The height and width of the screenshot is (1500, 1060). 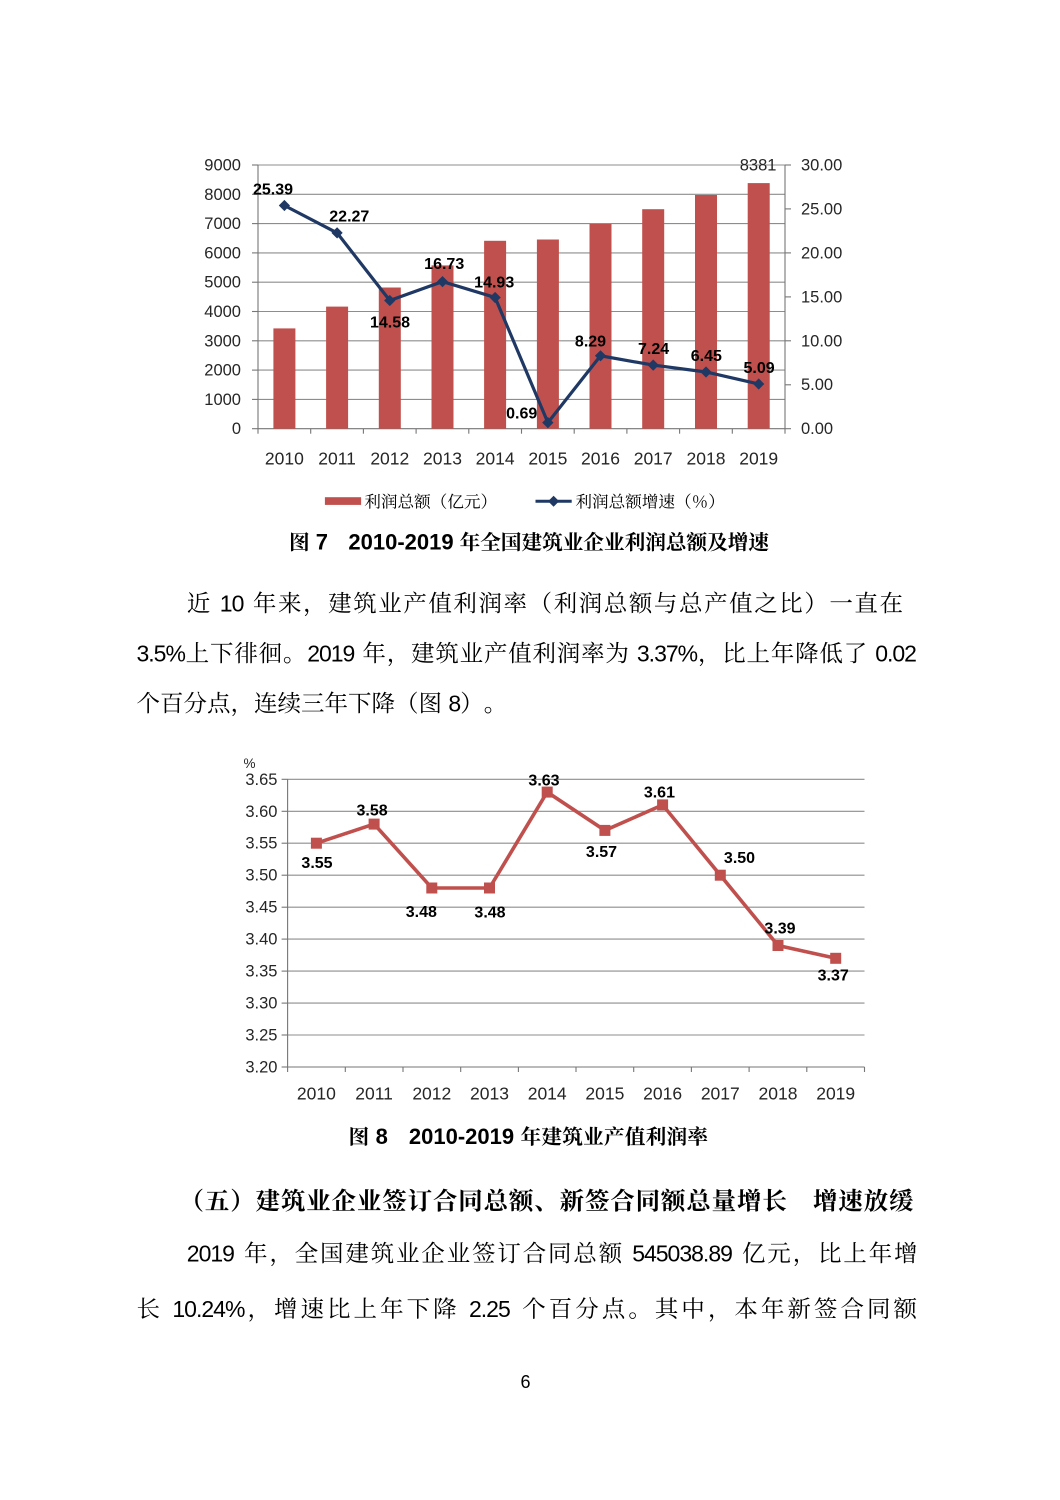 What do you see at coordinates (444, 264) in the screenshot?
I see `svg-text: 16.73` at bounding box center [444, 264].